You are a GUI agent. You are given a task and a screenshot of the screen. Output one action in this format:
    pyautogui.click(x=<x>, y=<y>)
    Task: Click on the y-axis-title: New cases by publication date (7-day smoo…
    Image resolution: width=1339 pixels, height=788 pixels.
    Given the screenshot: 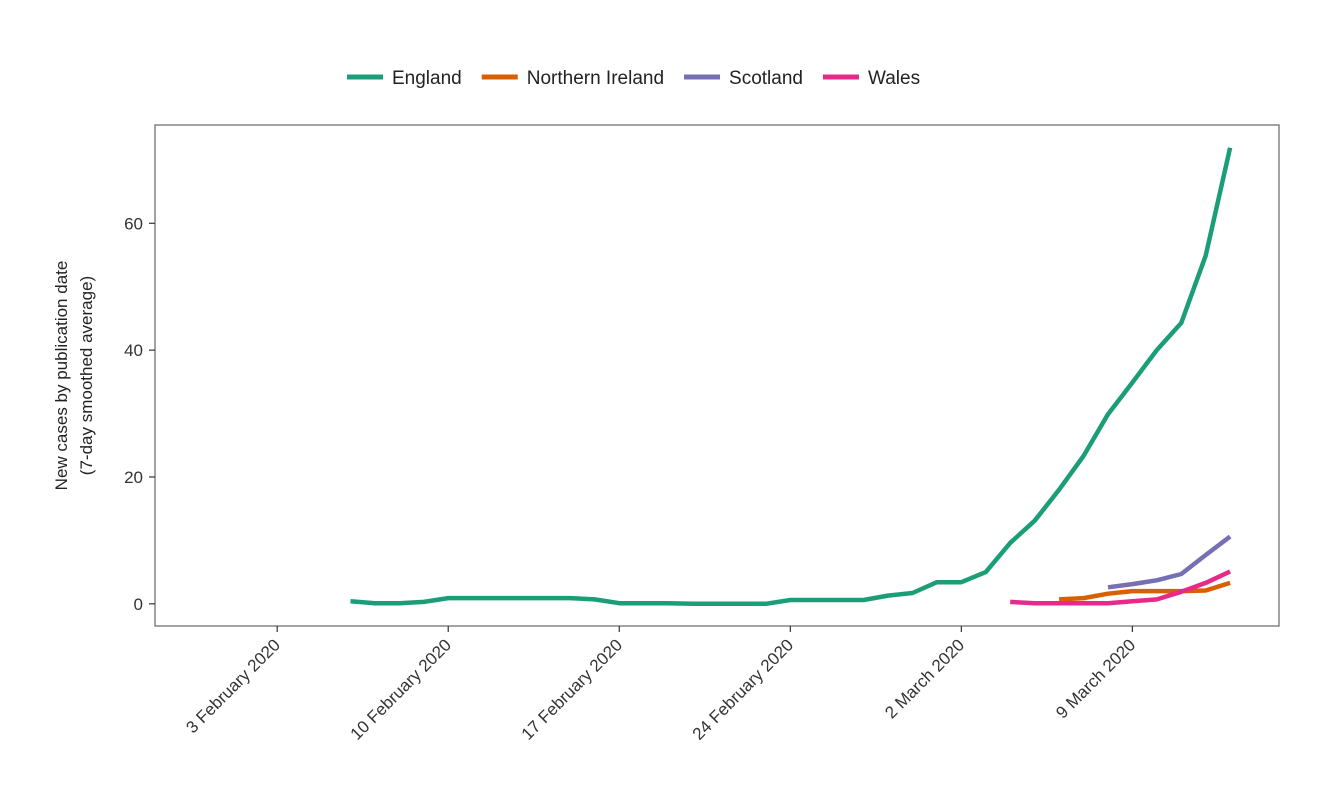 What is the action you would take?
    pyautogui.click(x=74, y=376)
    